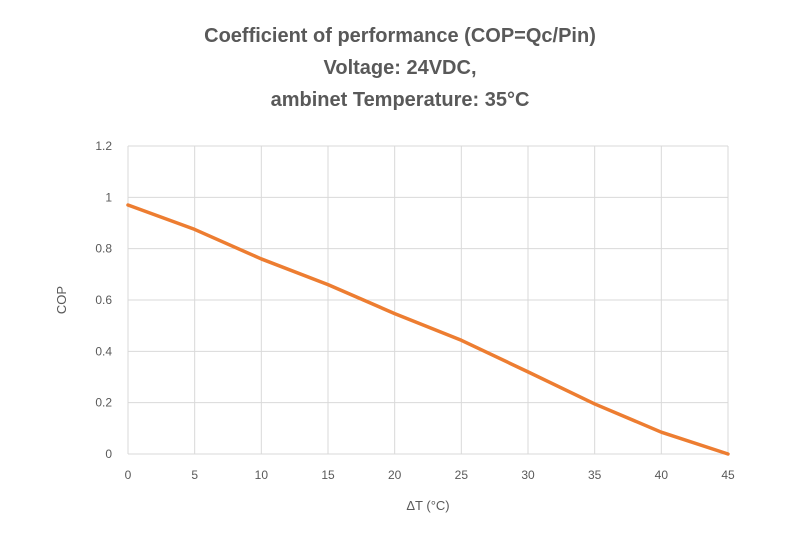 The height and width of the screenshot is (533, 800). What do you see at coordinates (103, 351) in the screenshot?
I see `y-tick-label: 0.4` at bounding box center [103, 351].